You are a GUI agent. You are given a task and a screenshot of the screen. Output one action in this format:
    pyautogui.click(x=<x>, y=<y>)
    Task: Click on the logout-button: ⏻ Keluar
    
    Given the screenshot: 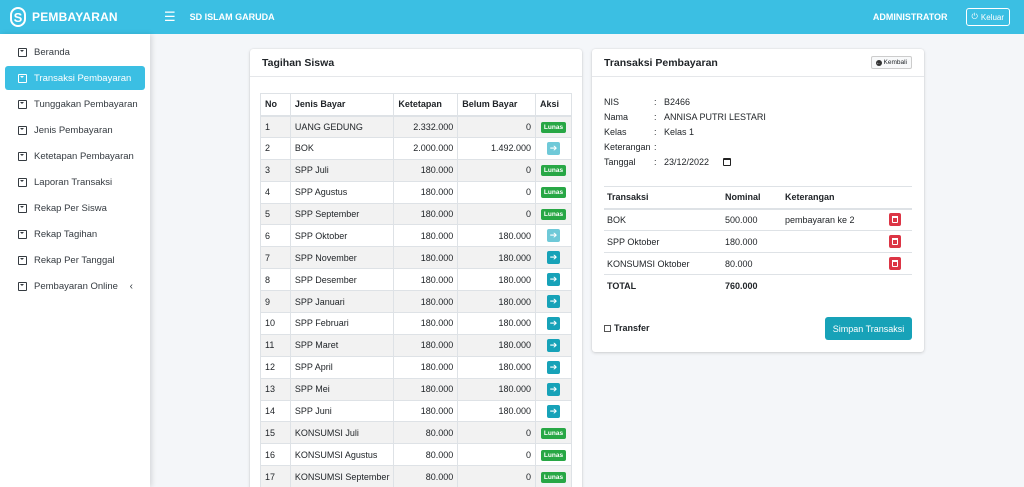 What is the action you would take?
    pyautogui.click(x=987, y=17)
    